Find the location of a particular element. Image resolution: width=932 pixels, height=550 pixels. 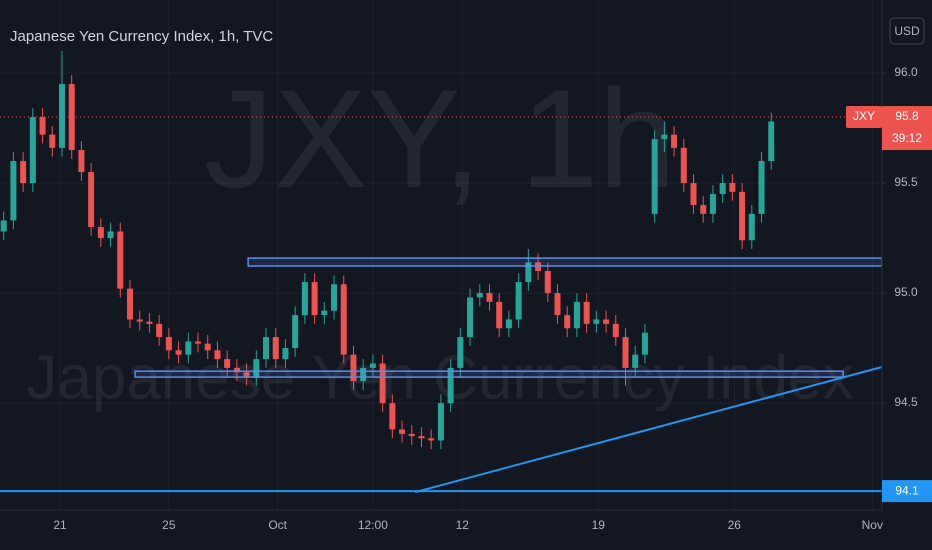

x-tick-label: Oct is located at coordinates (277, 525).